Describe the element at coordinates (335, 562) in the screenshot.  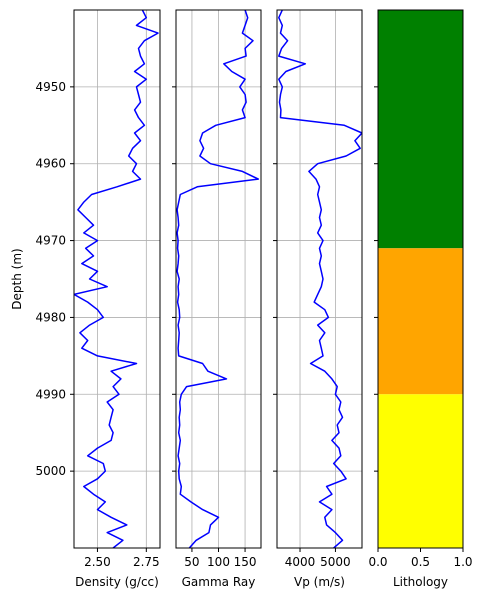
I see `vp-x-tick-label: 5000` at that location.